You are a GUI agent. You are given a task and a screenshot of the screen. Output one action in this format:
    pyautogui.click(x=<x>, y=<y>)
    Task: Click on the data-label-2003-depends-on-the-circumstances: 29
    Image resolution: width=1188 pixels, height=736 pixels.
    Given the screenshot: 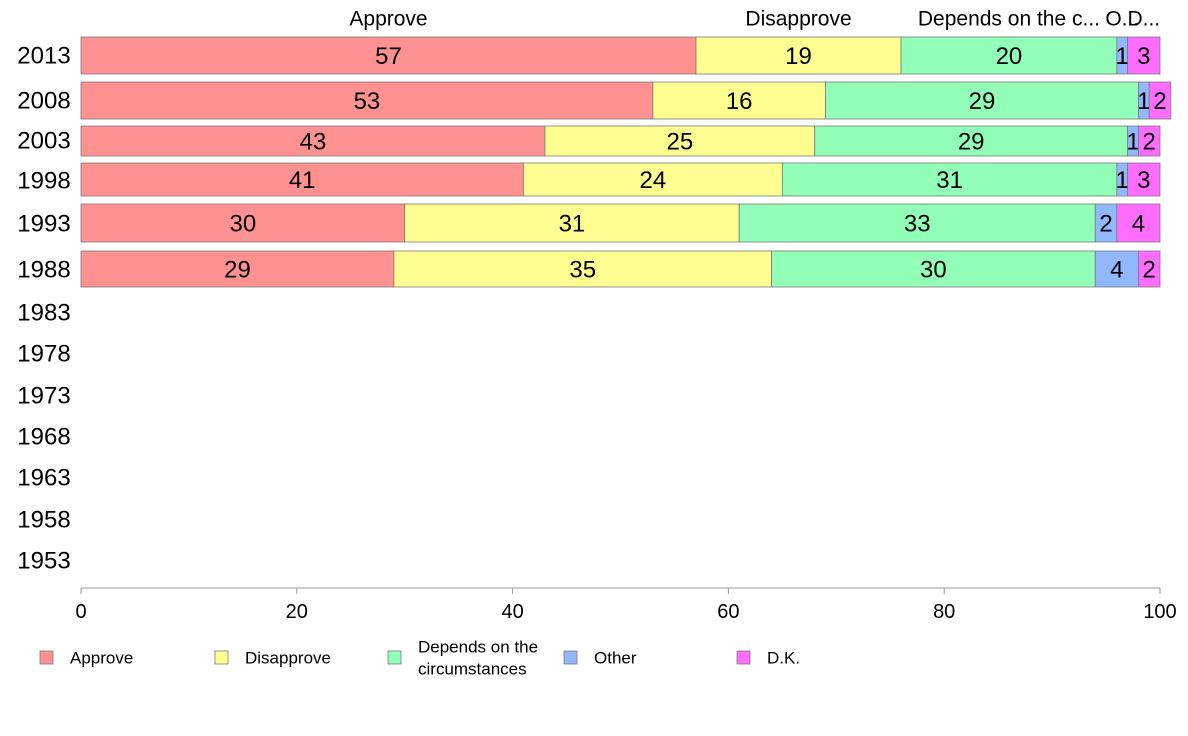 What is the action you would take?
    pyautogui.click(x=971, y=142)
    